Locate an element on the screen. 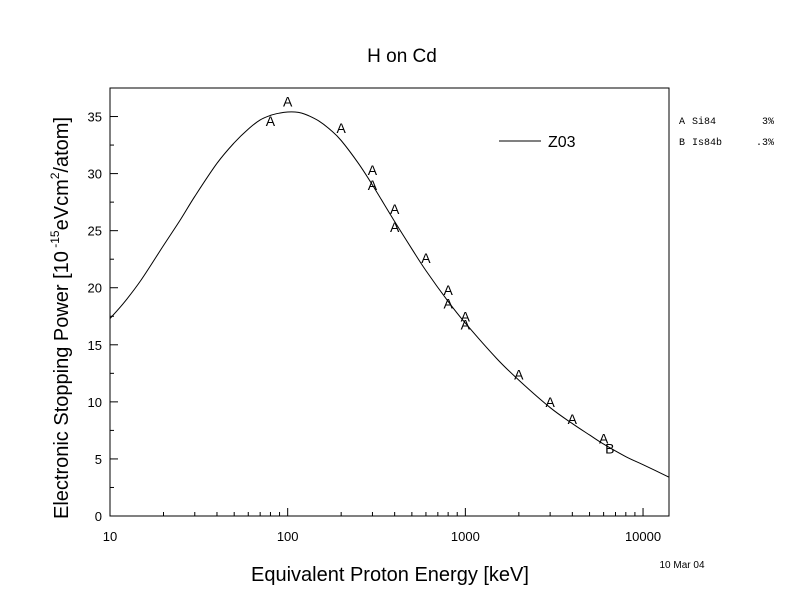 This screenshot has width=800, height=600. date-stamp: 10 Mar 04 is located at coordinates (681, 565).